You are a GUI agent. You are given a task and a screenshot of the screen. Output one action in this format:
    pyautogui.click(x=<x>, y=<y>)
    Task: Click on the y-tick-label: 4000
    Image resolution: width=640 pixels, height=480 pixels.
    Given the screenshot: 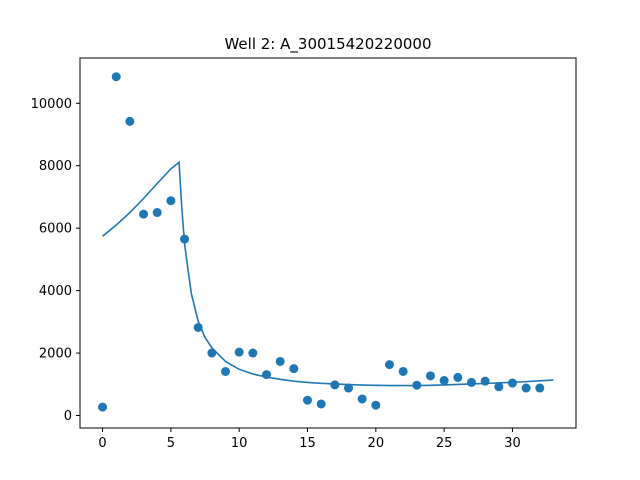 What is the action you would take?
    pyautogui.click(x=55, y=291)
    